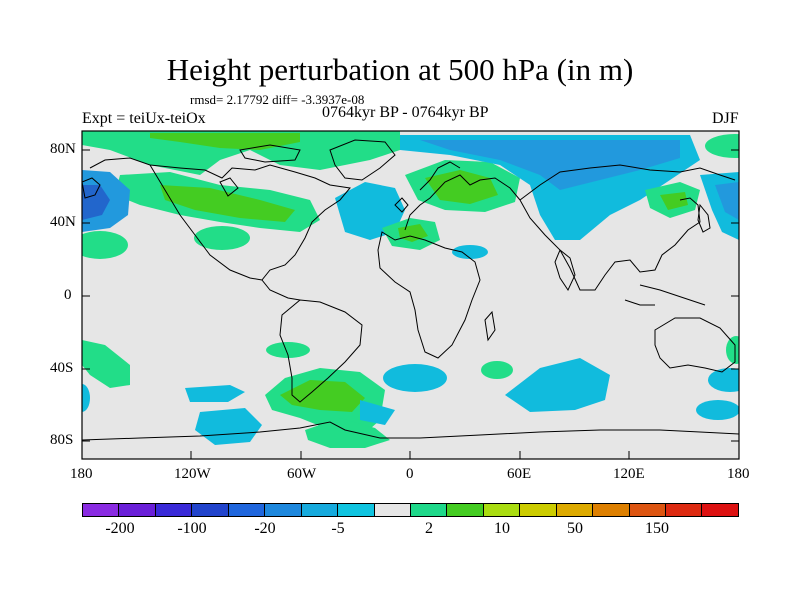  I want to click on contour-negative-asia-core, so click(550, 165).